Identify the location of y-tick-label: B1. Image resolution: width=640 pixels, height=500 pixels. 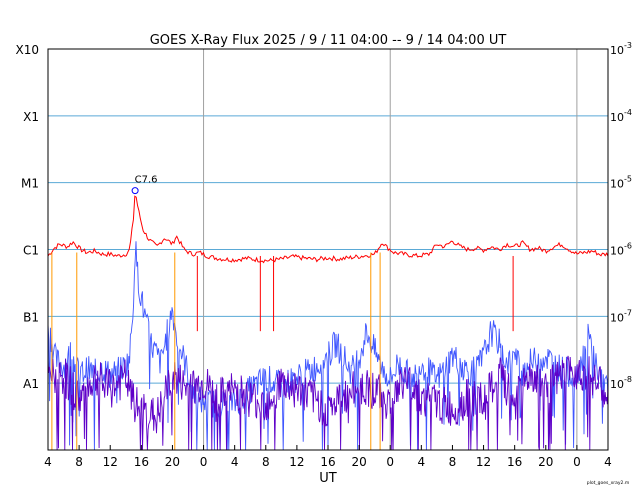
(31, 317).